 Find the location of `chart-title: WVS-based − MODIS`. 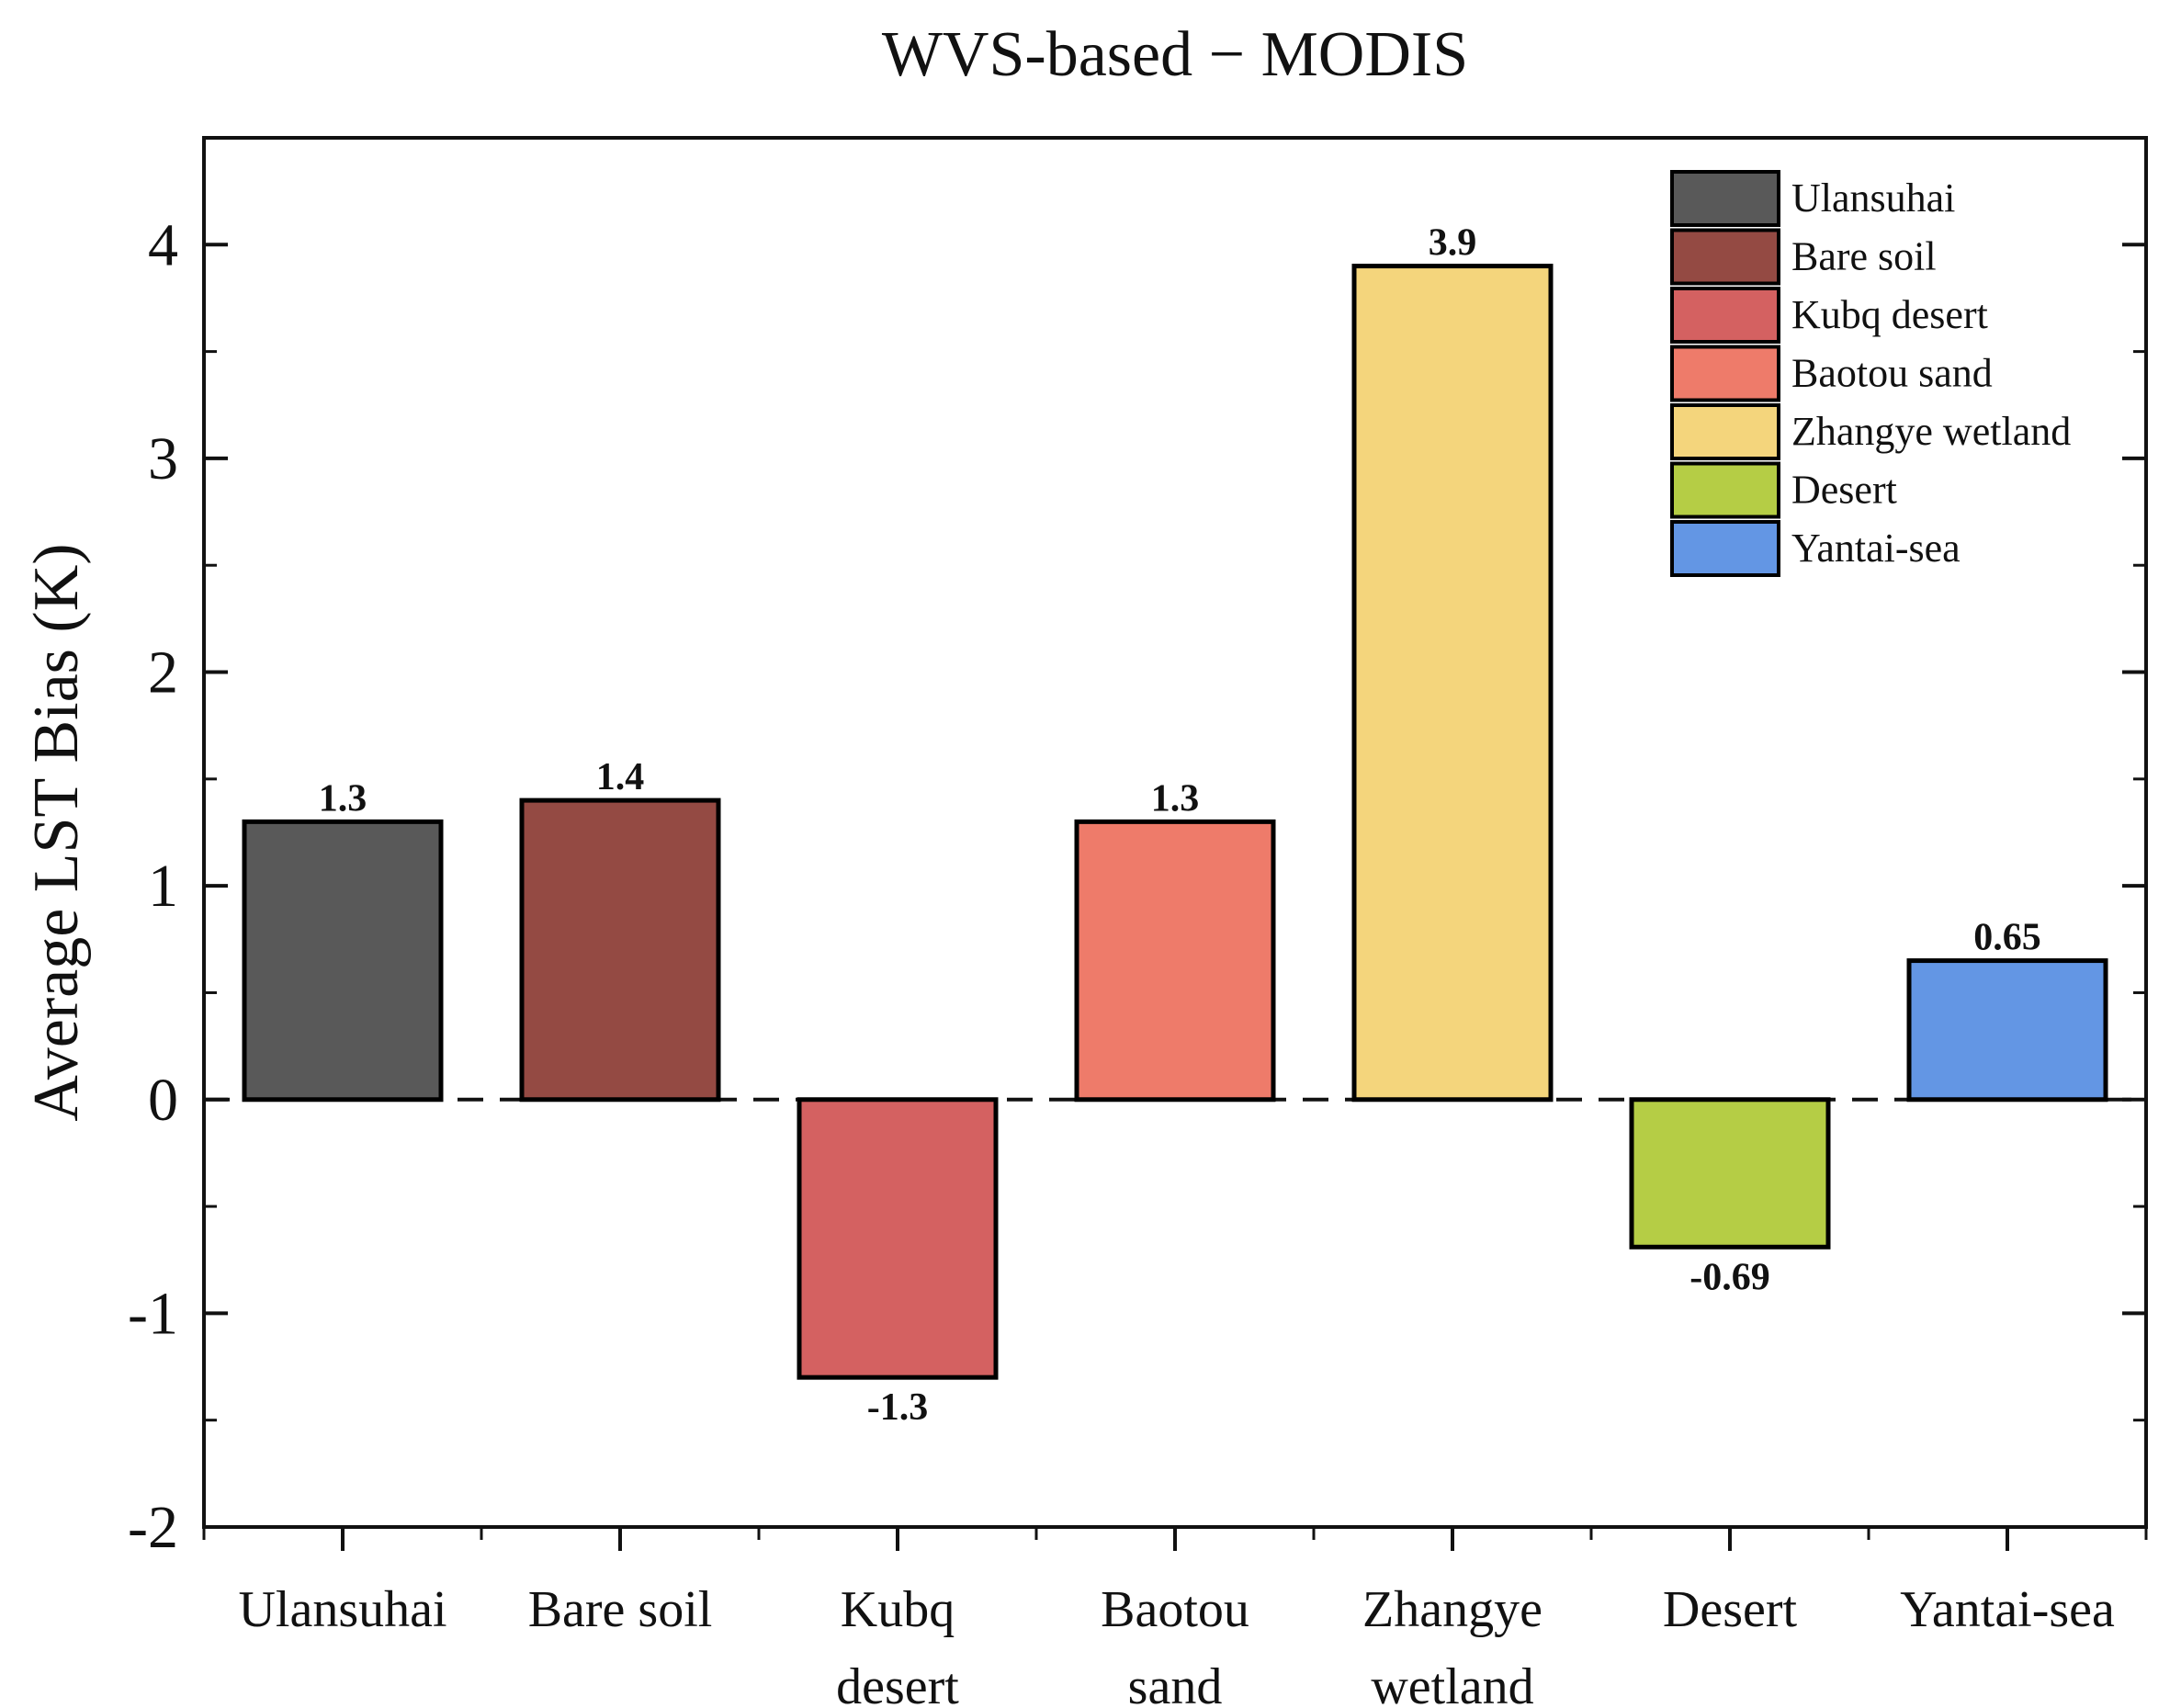

chart-title: WVS-based − MODIS is located at coordinates (1175, 54).